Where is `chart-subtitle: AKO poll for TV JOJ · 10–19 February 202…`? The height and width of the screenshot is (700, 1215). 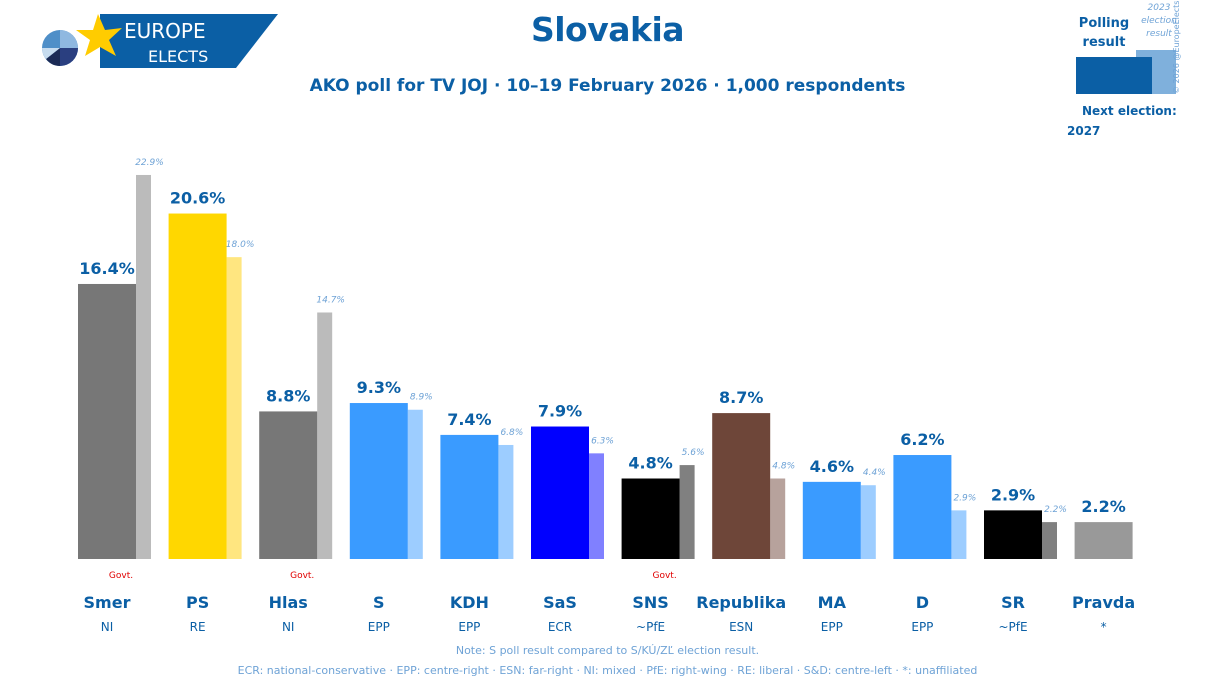 chart-subtitle: AKO poll for TV JOJ · 10–19 February 202… is located at coordinates (607, 86).